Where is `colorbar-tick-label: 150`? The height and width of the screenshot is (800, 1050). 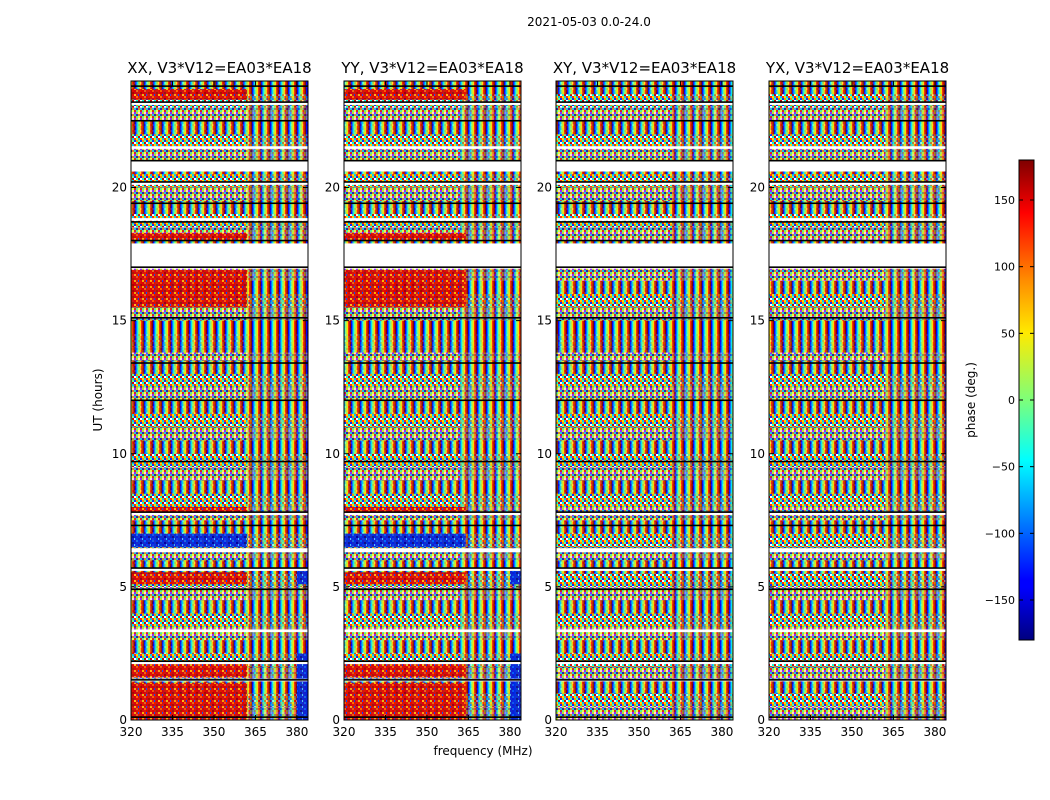
colorbar-tick-label: 150 is located at coordinates (1004, 200).